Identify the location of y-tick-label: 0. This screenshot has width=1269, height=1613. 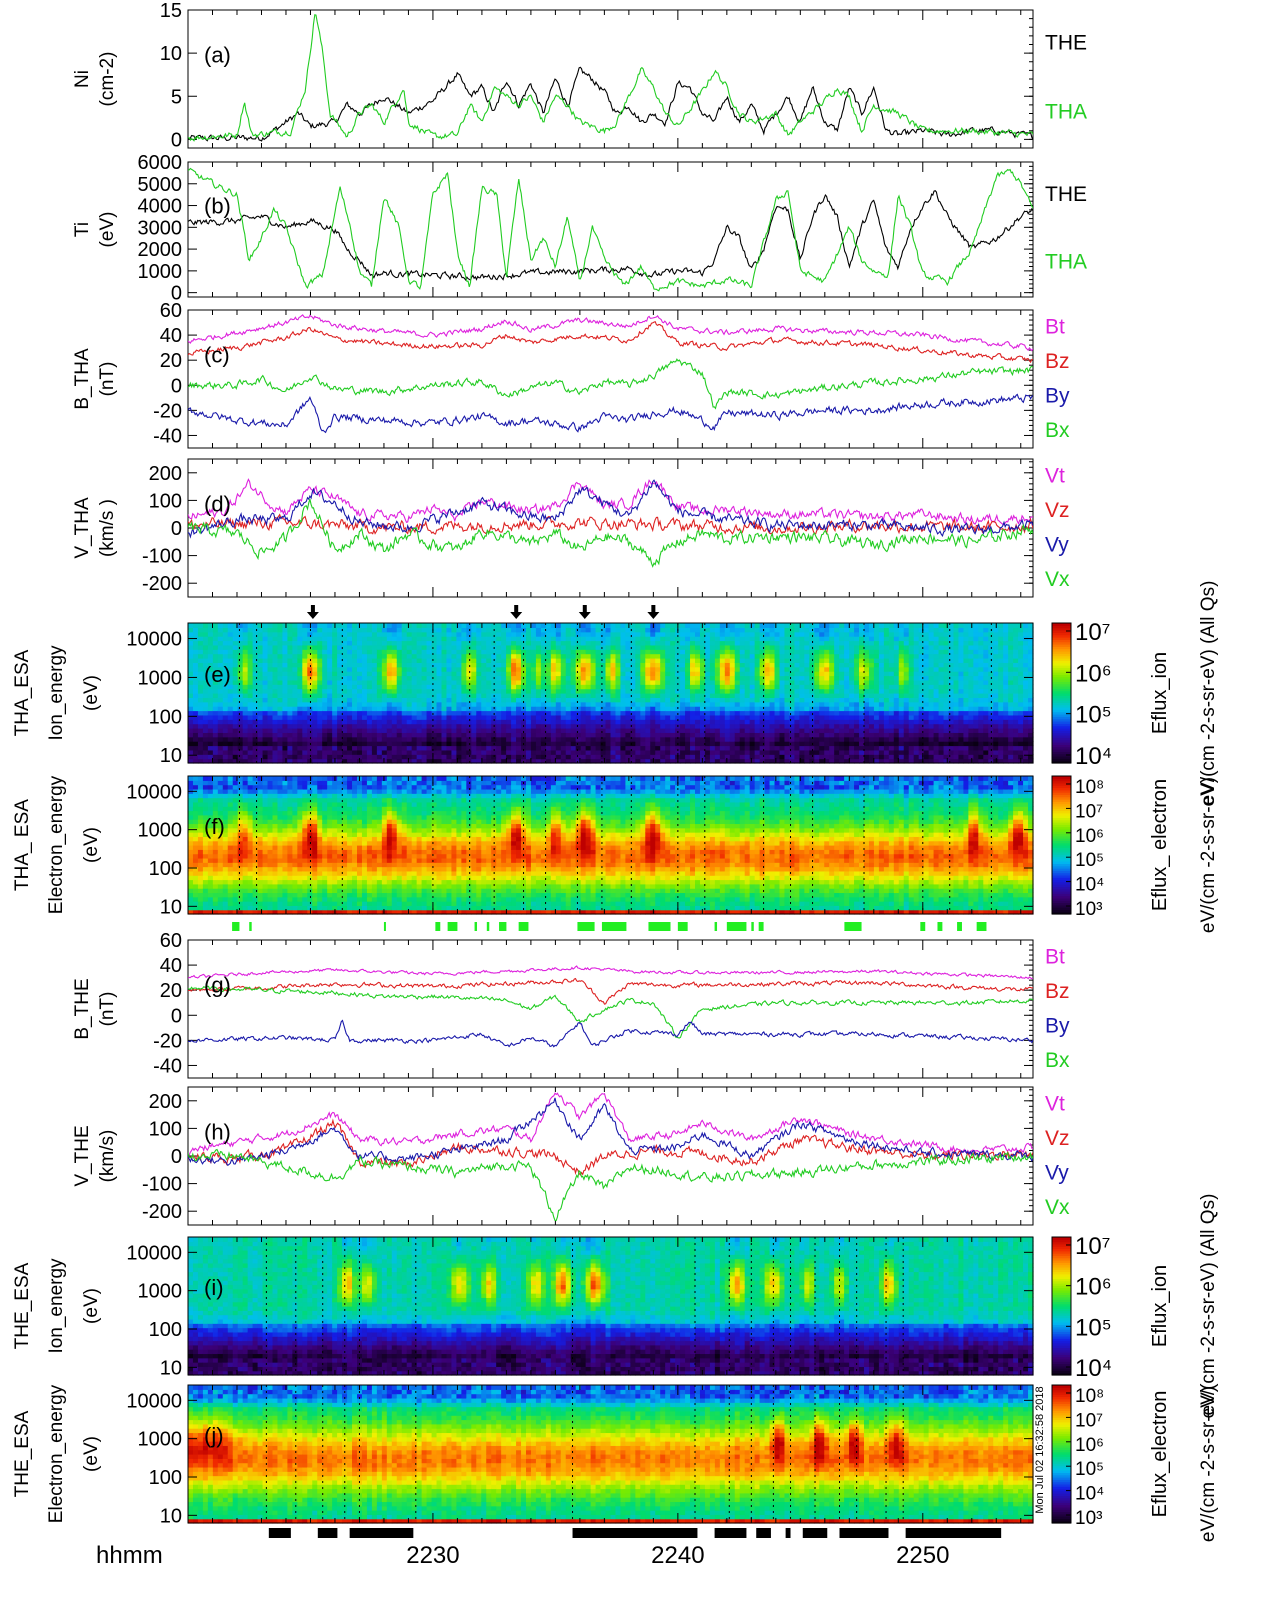
(176, 529).